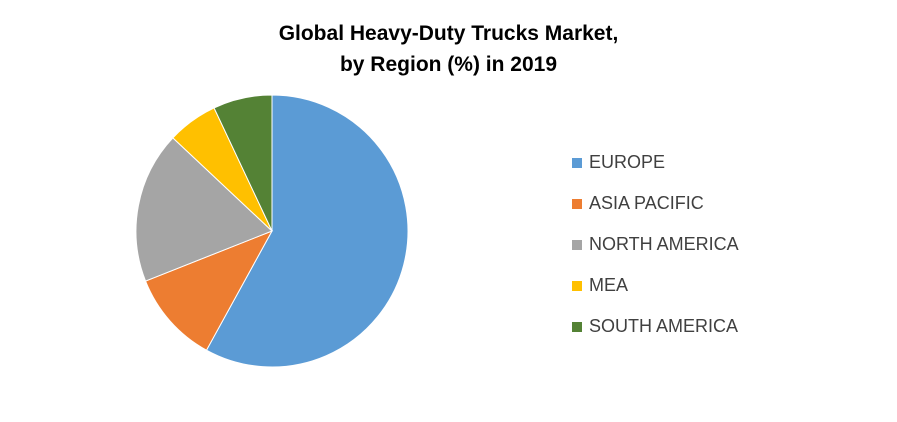  I want to click on legend-swatch-south-america, so click(577, 326).